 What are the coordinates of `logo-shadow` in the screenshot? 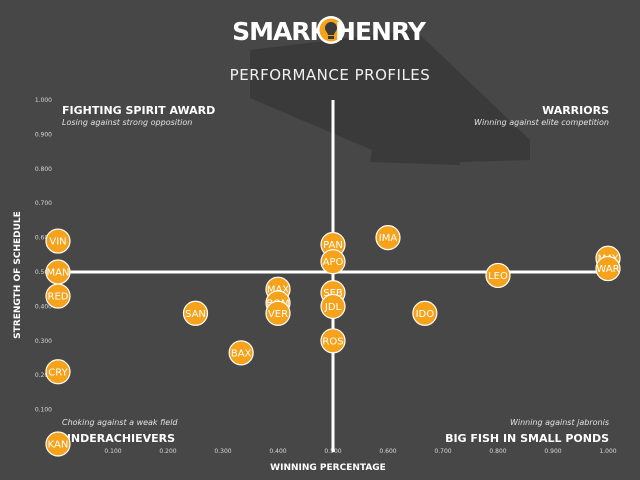 It's located at (390, 97).